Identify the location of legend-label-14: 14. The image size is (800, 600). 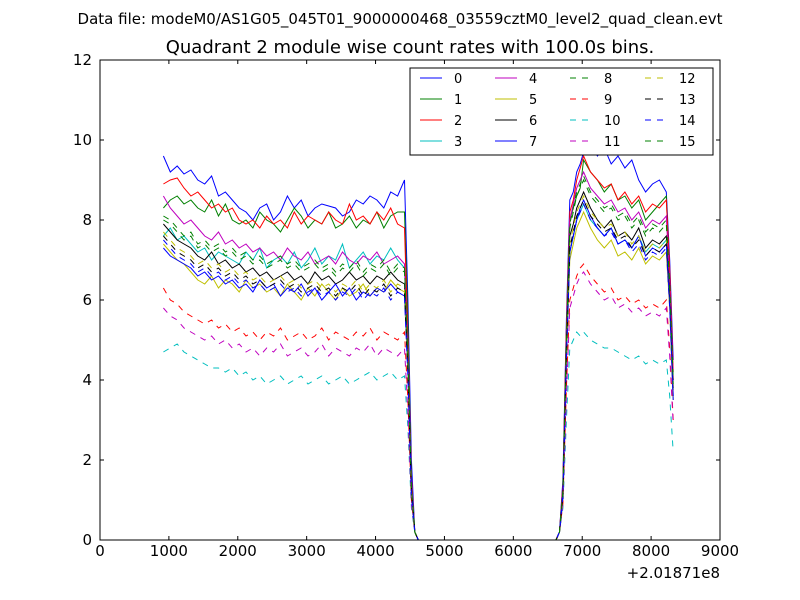
(687, 121).